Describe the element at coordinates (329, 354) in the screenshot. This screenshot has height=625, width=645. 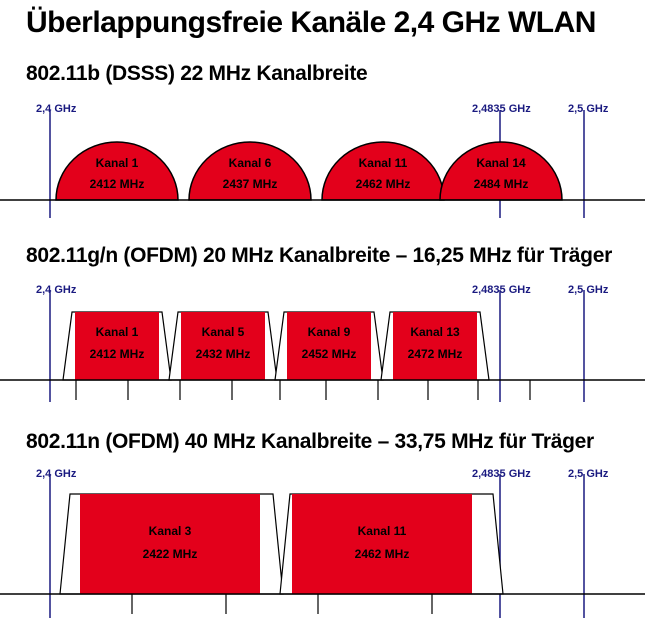
I see `channel-freq: 2452 MHz` at that location.